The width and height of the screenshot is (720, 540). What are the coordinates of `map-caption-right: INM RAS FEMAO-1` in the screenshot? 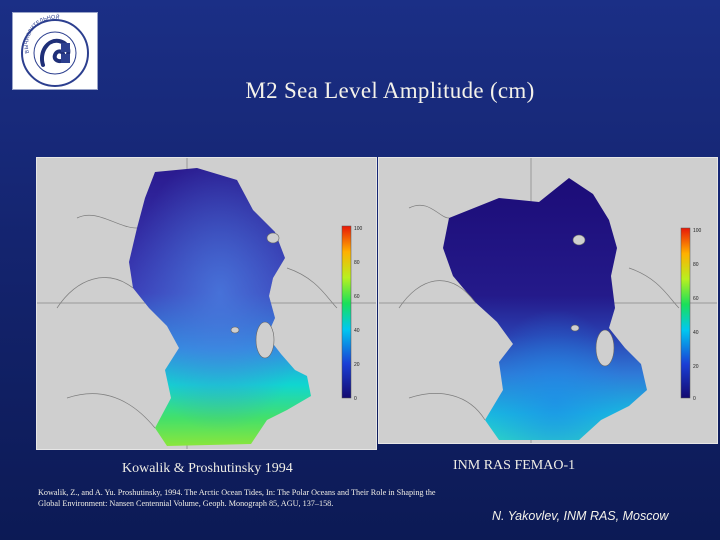 It's located at (514, 465).